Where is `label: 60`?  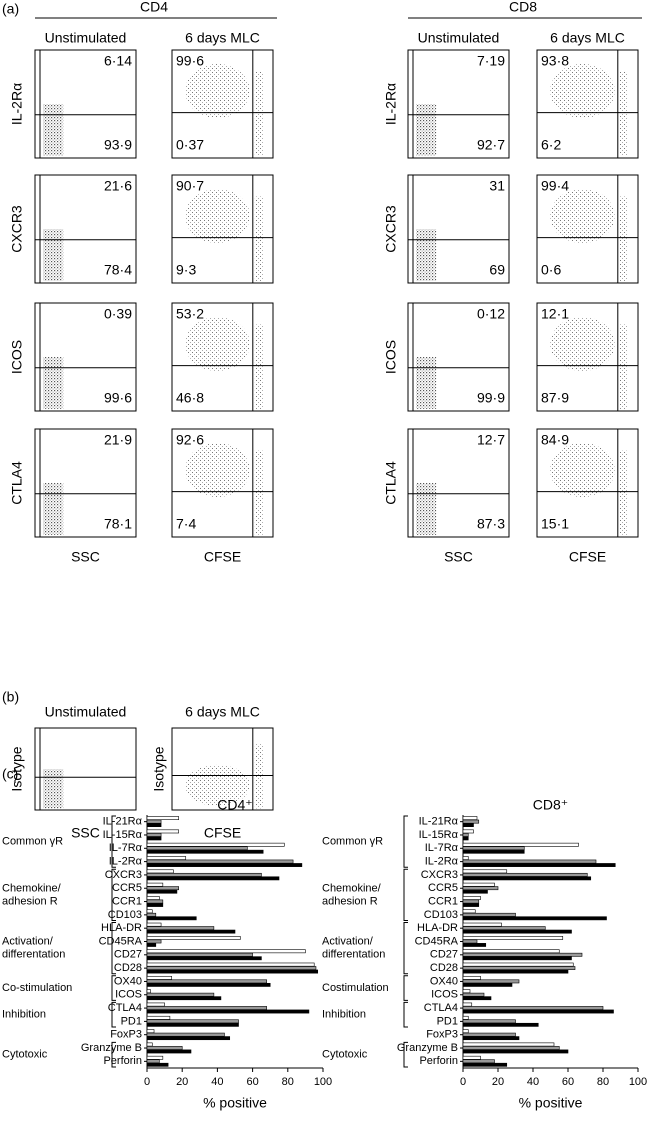 label: 60 is located at coordinates (252, 1082).